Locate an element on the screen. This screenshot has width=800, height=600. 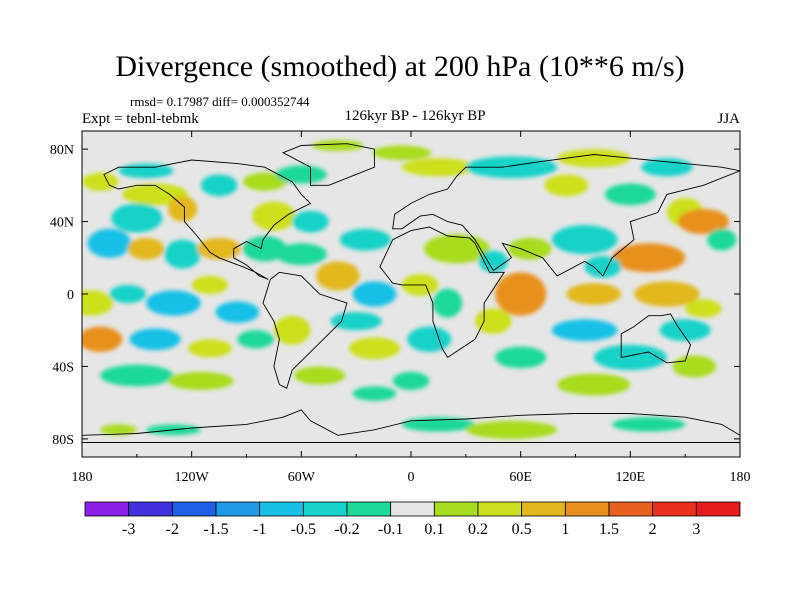
coastline-eurasia is located at coordinates (566, 215).